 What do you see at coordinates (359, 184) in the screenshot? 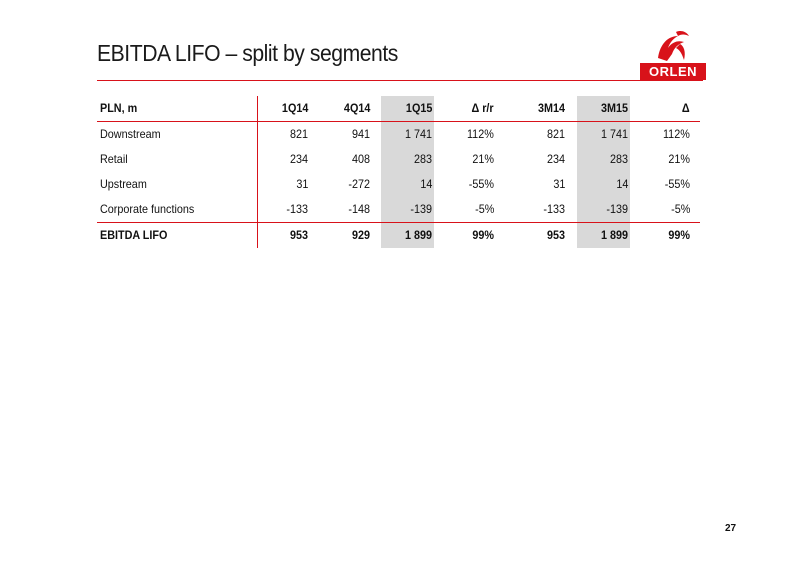
I see `table-cell: -272` at bounding box center [359, 184].